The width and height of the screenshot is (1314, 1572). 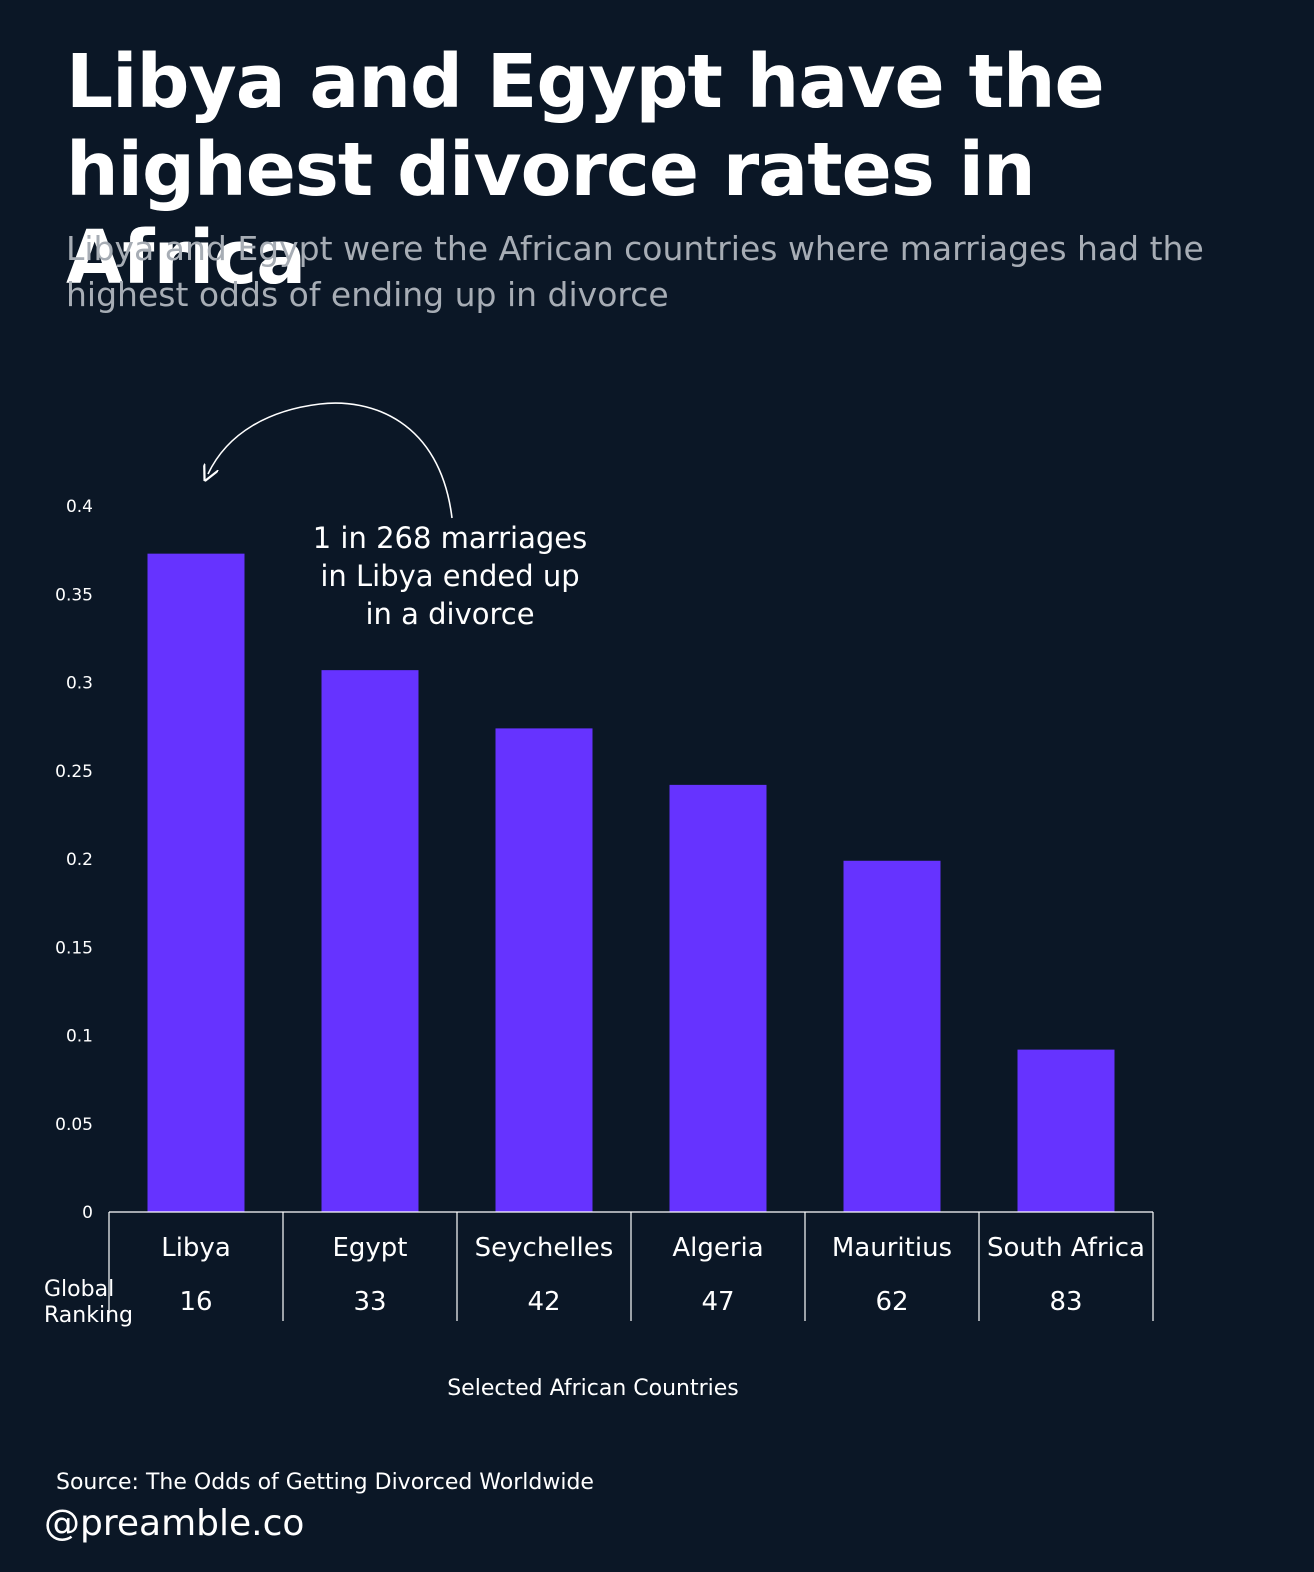 I want to click on ranking-value: 33, so click(x=369, y=1302).